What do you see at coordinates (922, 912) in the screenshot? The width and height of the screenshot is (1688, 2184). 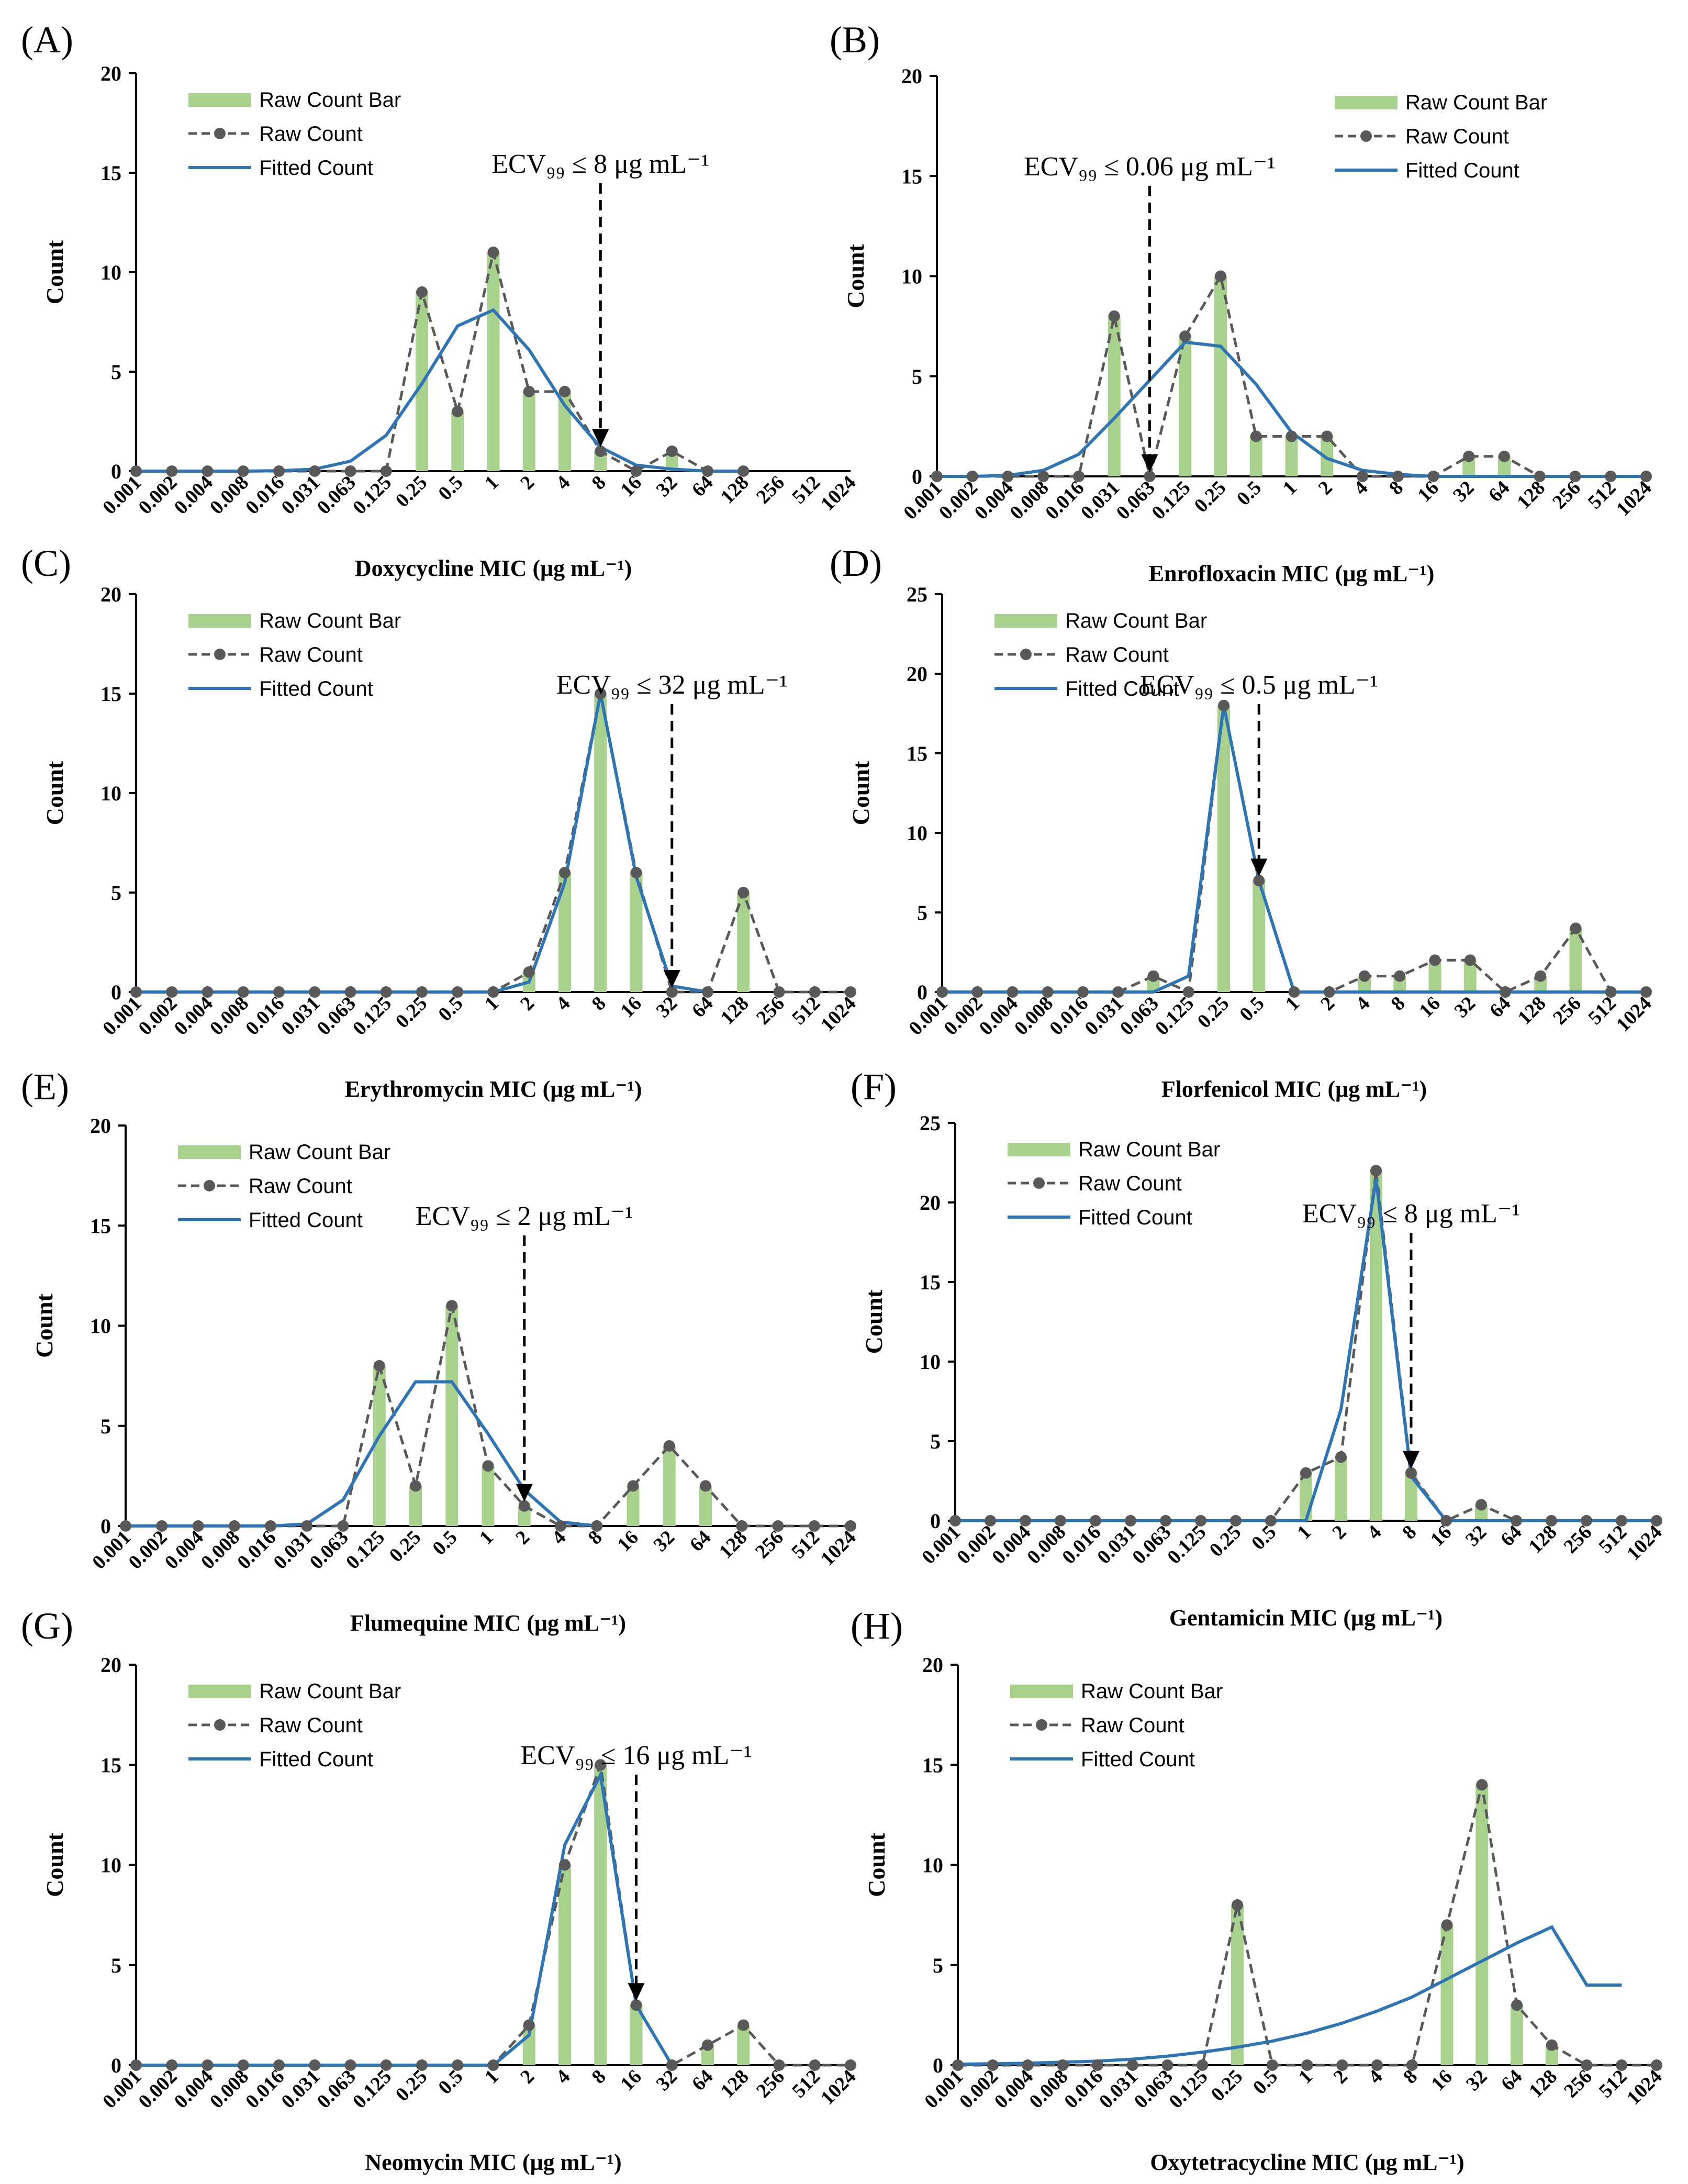 I see `y-tick-label: 5` at bounding box center [922, 912].